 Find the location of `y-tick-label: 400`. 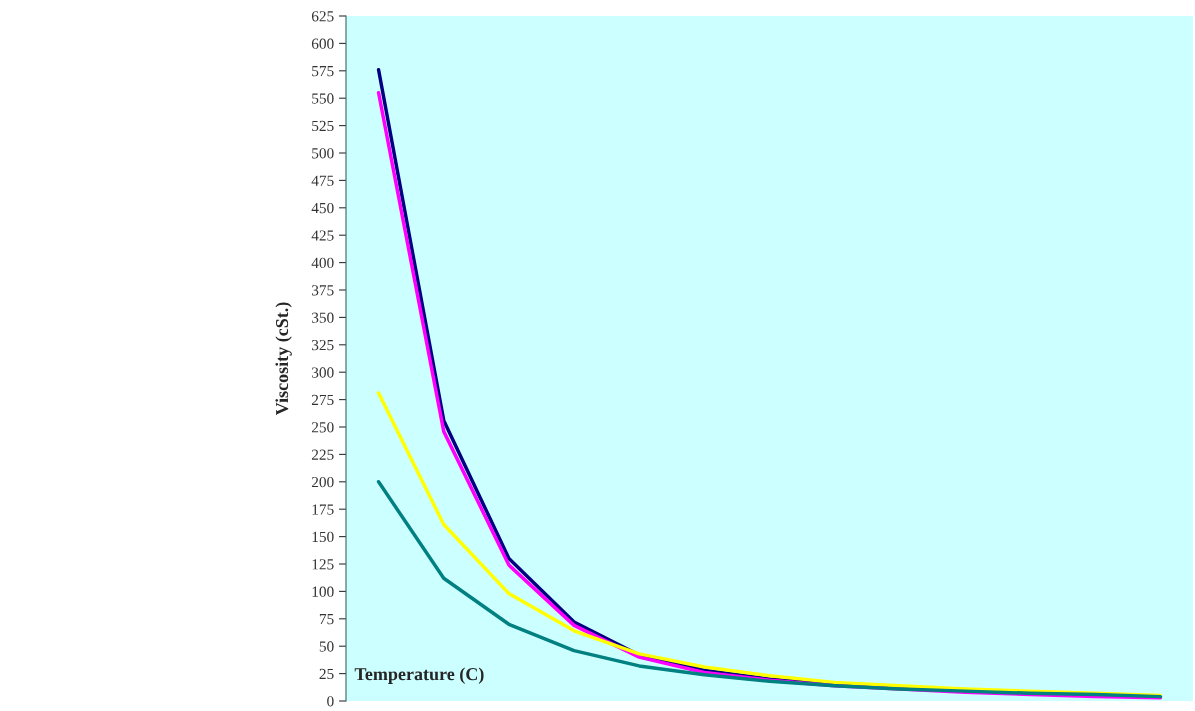

y-tick-label: 400 is located at coordinates (322, 263).